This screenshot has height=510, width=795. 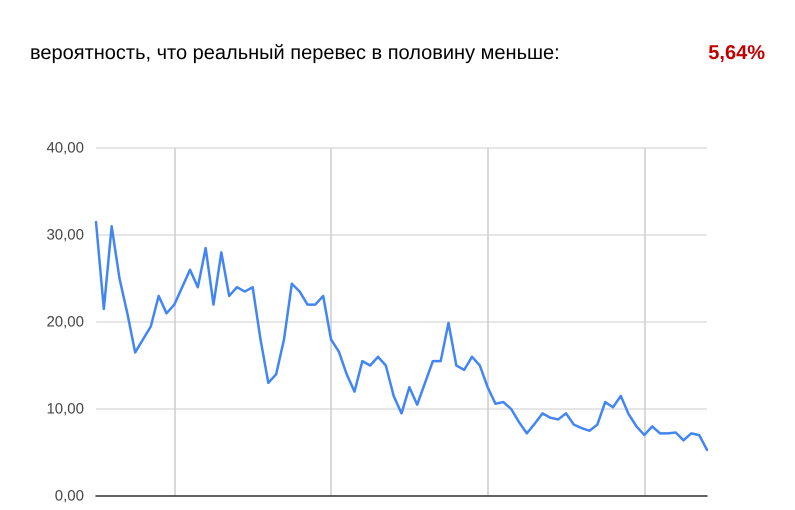 I want to click on text: 5,64%, so click(x=737, y=53).